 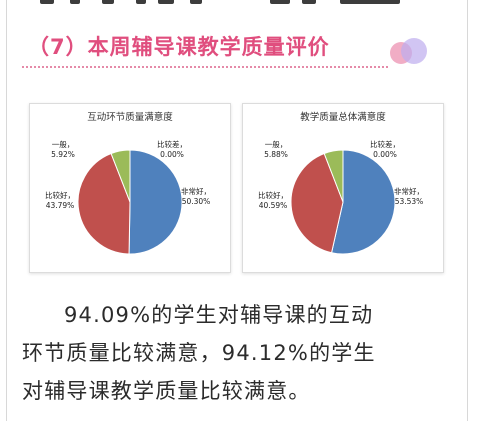 What do you see at coordinates (235, 3) in the screenshot?
I see `cropped-previous-text` at bounding box center [235, 3].